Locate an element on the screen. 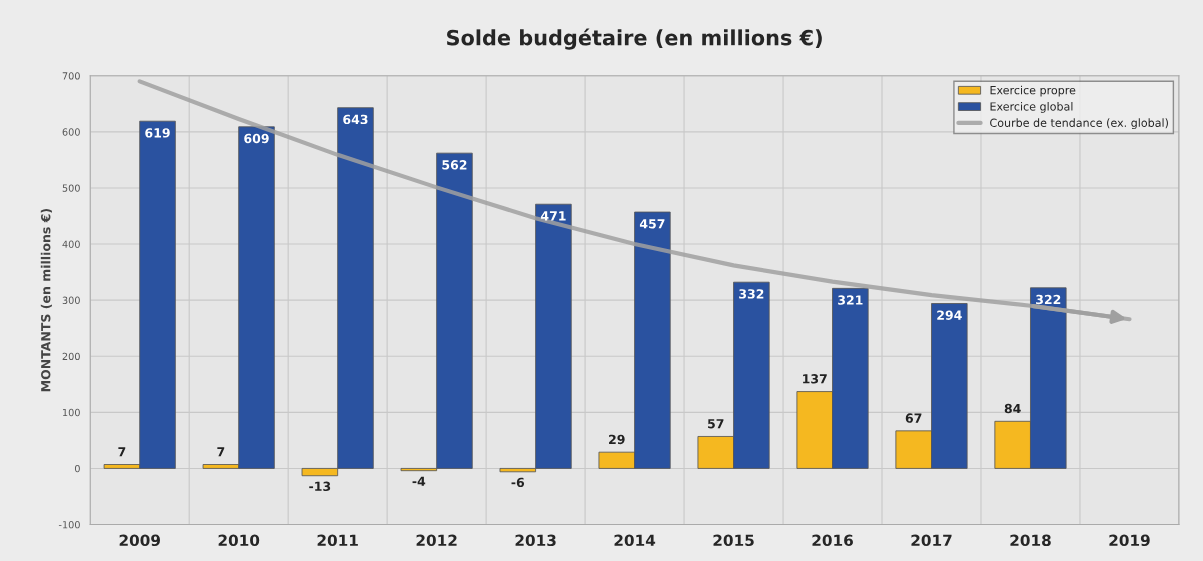 This screenshot has height=561, width=1203. data-label: 294 is located at coordinates (949, 315).